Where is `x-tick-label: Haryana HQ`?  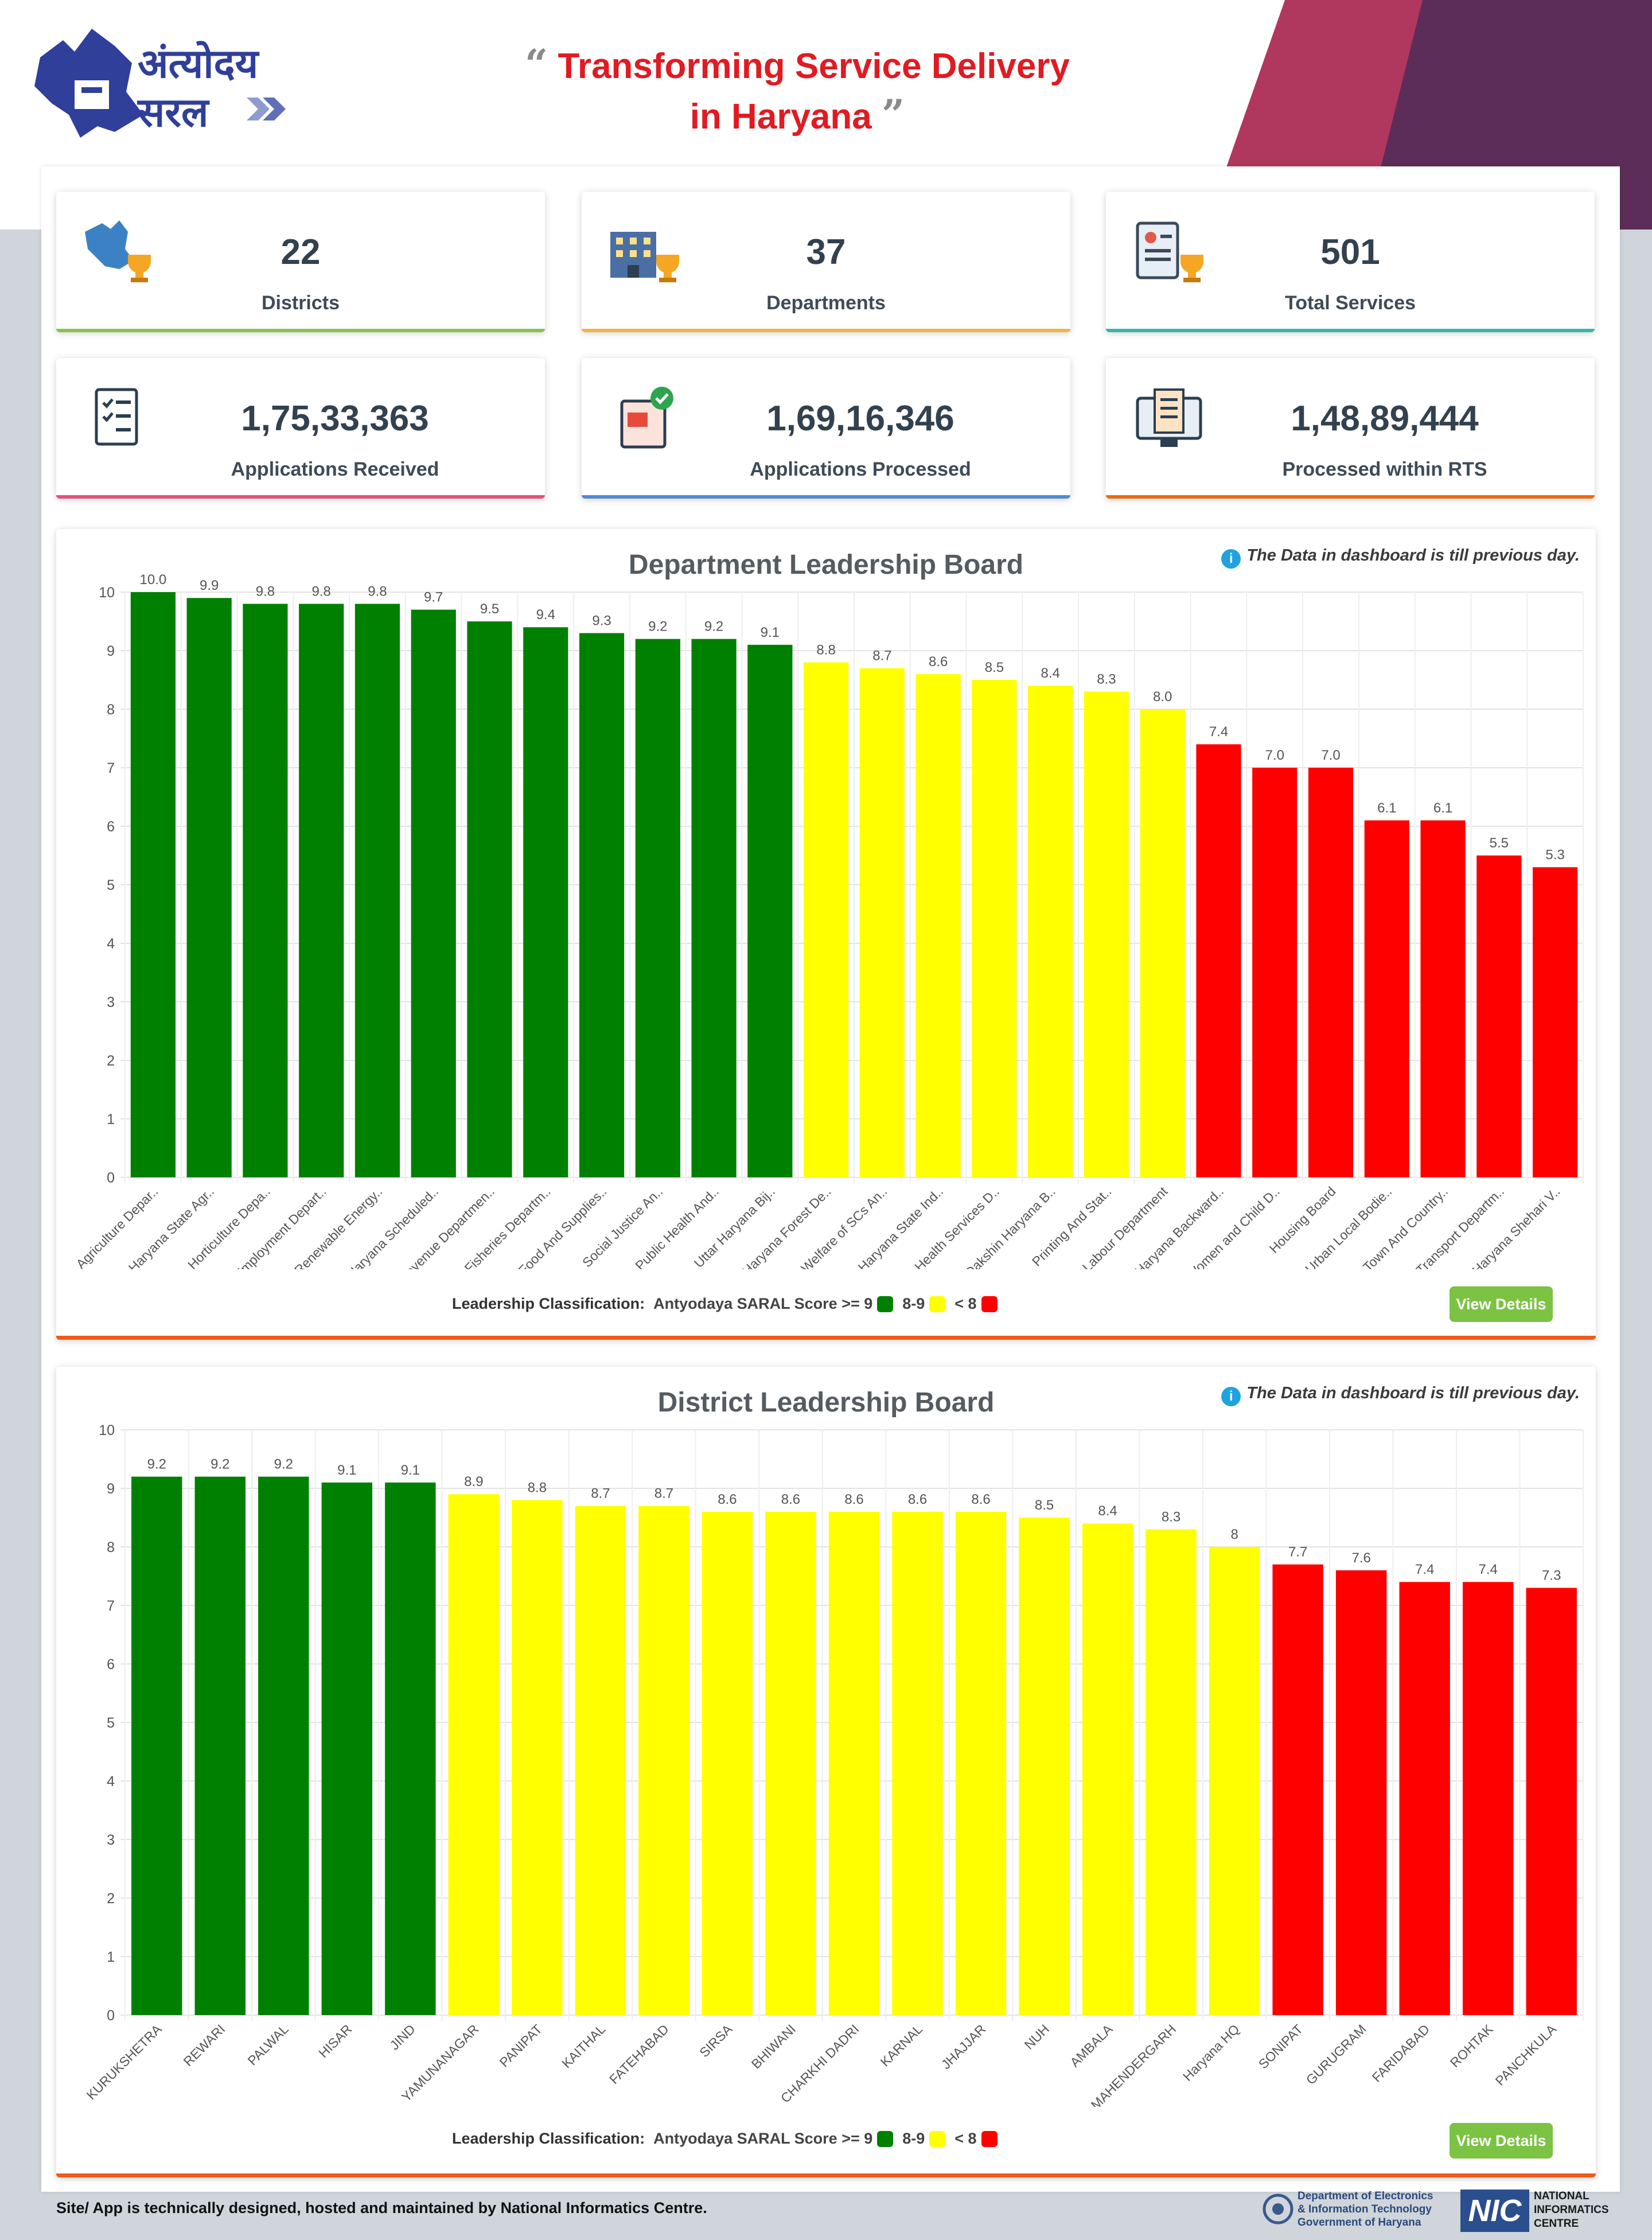
x-tick-label: Haryana HQ is located at coordinates (1211, 2052).